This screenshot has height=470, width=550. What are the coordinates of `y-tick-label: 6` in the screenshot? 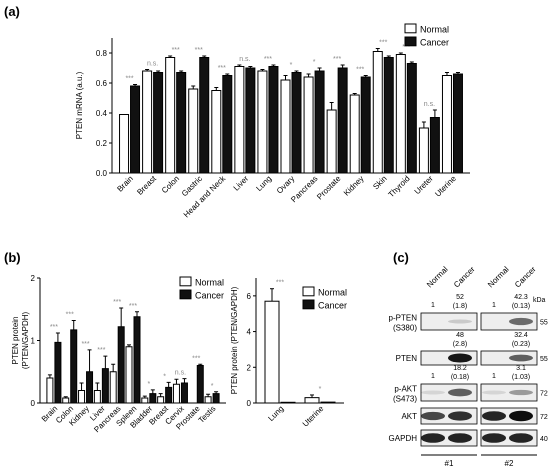 It's located at (249, 296).